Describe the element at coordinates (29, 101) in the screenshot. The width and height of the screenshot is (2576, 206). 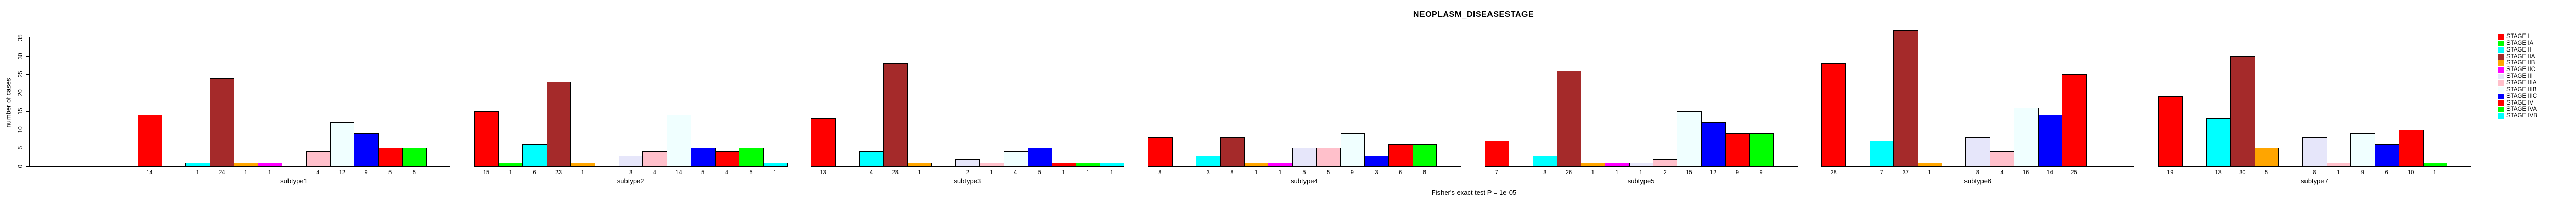
I see `y-axis-line` at that location.